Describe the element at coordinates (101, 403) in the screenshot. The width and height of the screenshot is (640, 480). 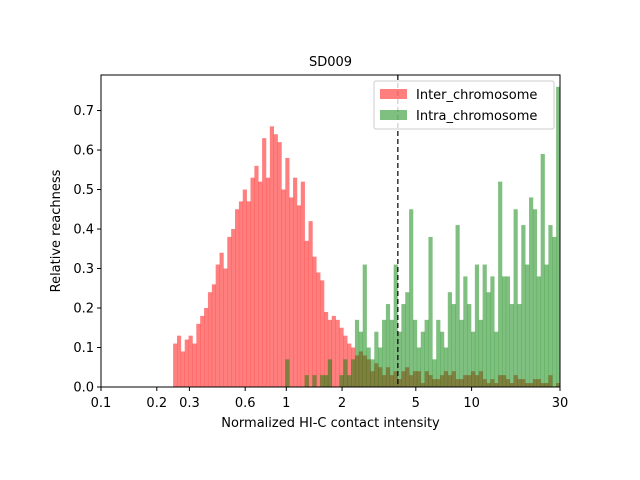
I see `x-tick-label: 0.1` at that location.